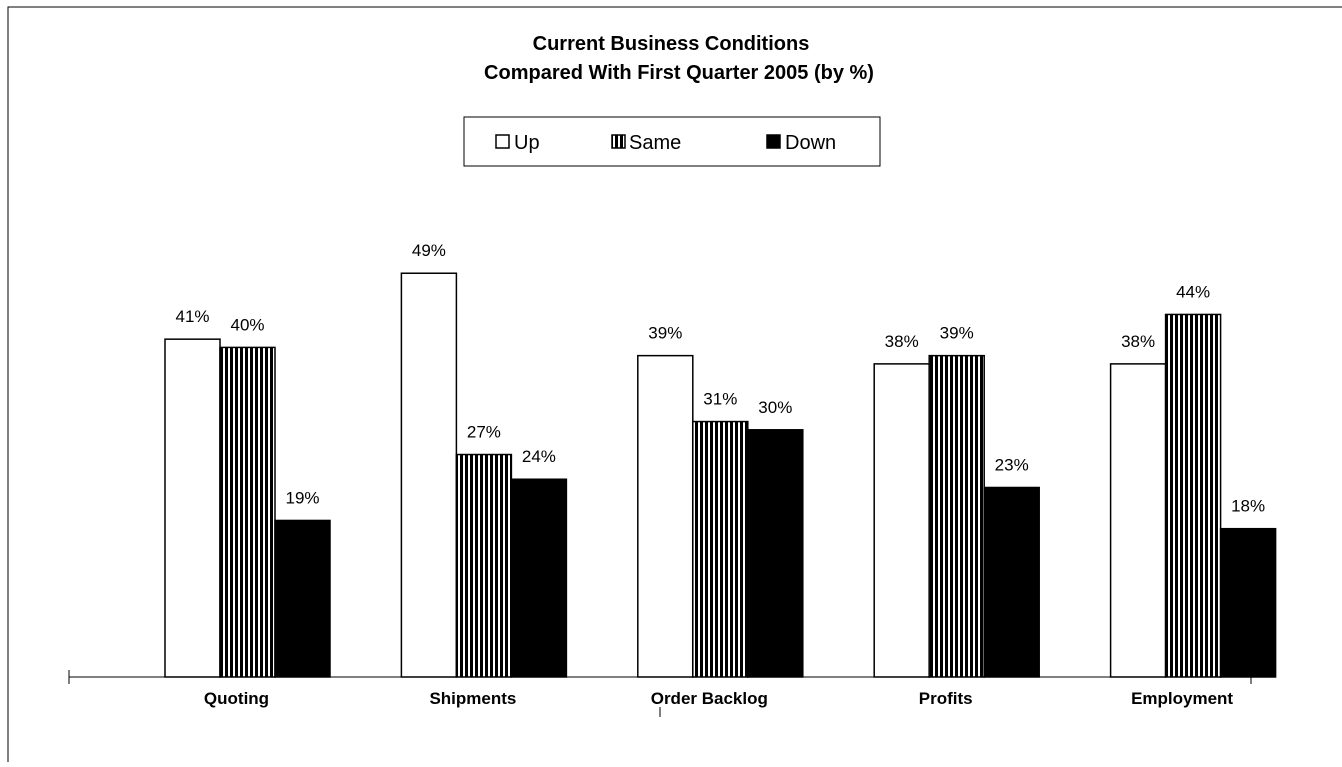  Describe the element at coordinates (946, 698) in the screenshot. I see `x-tick-label-profits: Profits` at that location.